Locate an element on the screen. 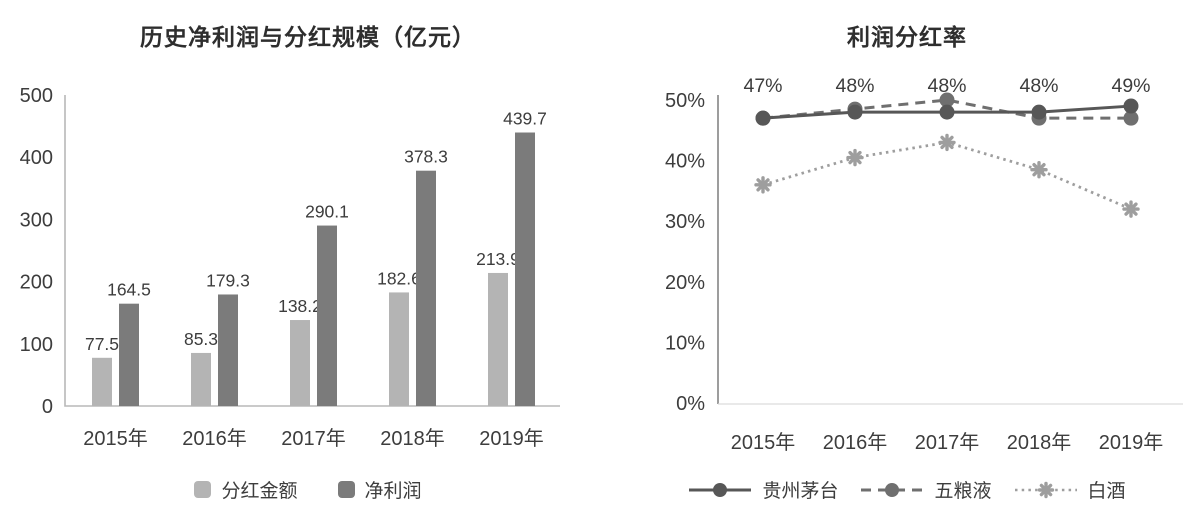  line-chart-title: 利润分红率 is located at coordinates (907, 37).